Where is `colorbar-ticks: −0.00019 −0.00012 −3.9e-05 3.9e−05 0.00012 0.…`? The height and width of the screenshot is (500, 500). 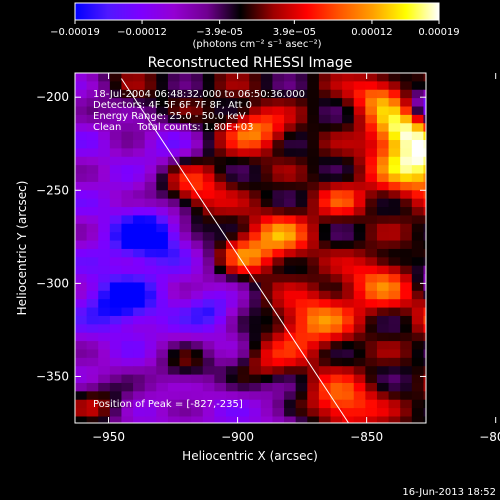
colorbar-ticks: −0.00019 −0.00012 −3.9e-05 3.9e−05 0.00012 0.… is located at coordinates (255, 29).